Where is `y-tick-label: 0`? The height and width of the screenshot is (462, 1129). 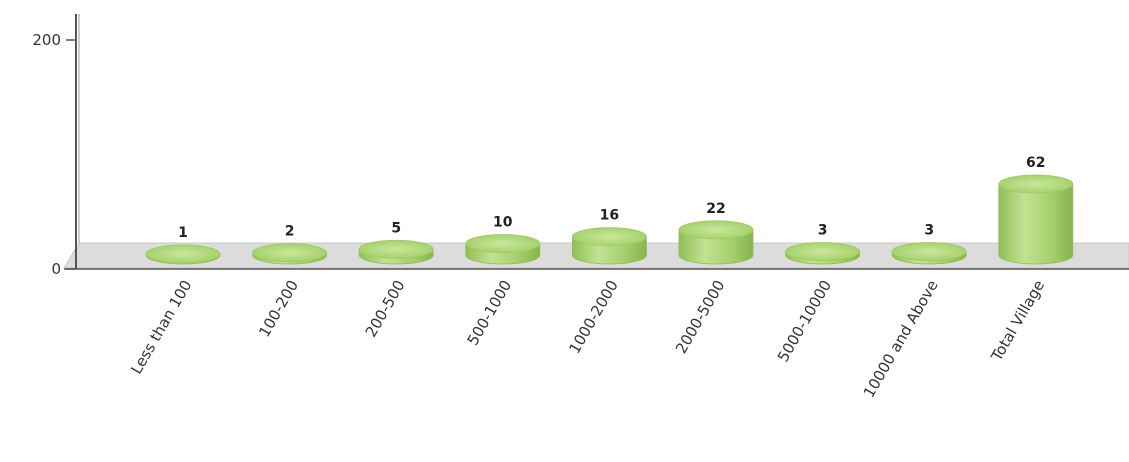
y-tick-label: 0 is located at coordinates (56, 269).